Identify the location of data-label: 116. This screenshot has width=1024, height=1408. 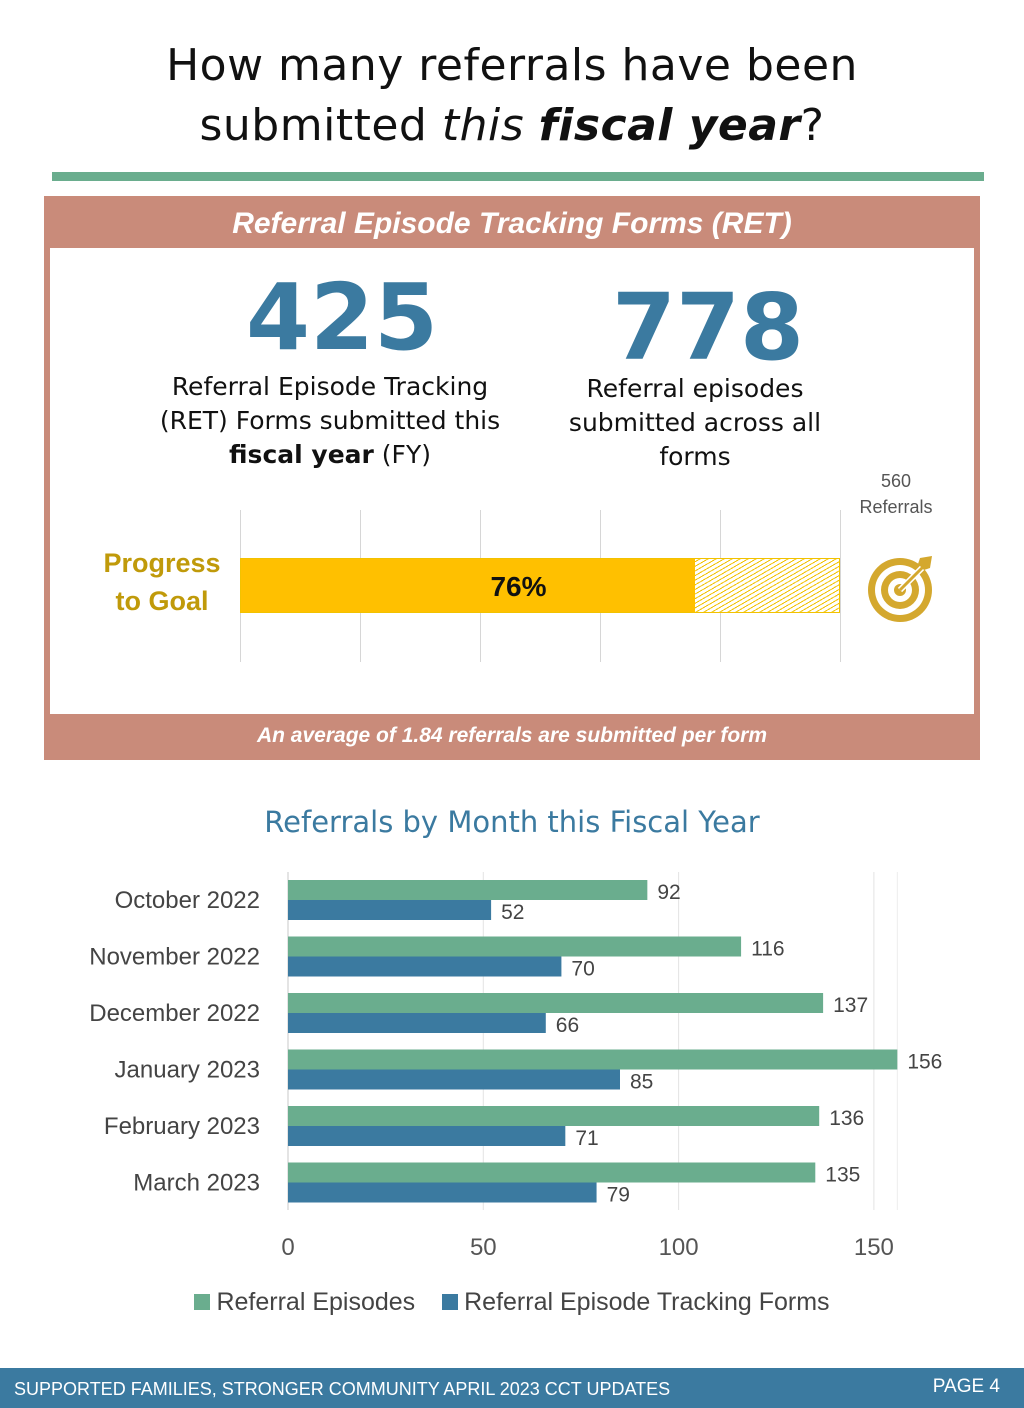
(767, 949).